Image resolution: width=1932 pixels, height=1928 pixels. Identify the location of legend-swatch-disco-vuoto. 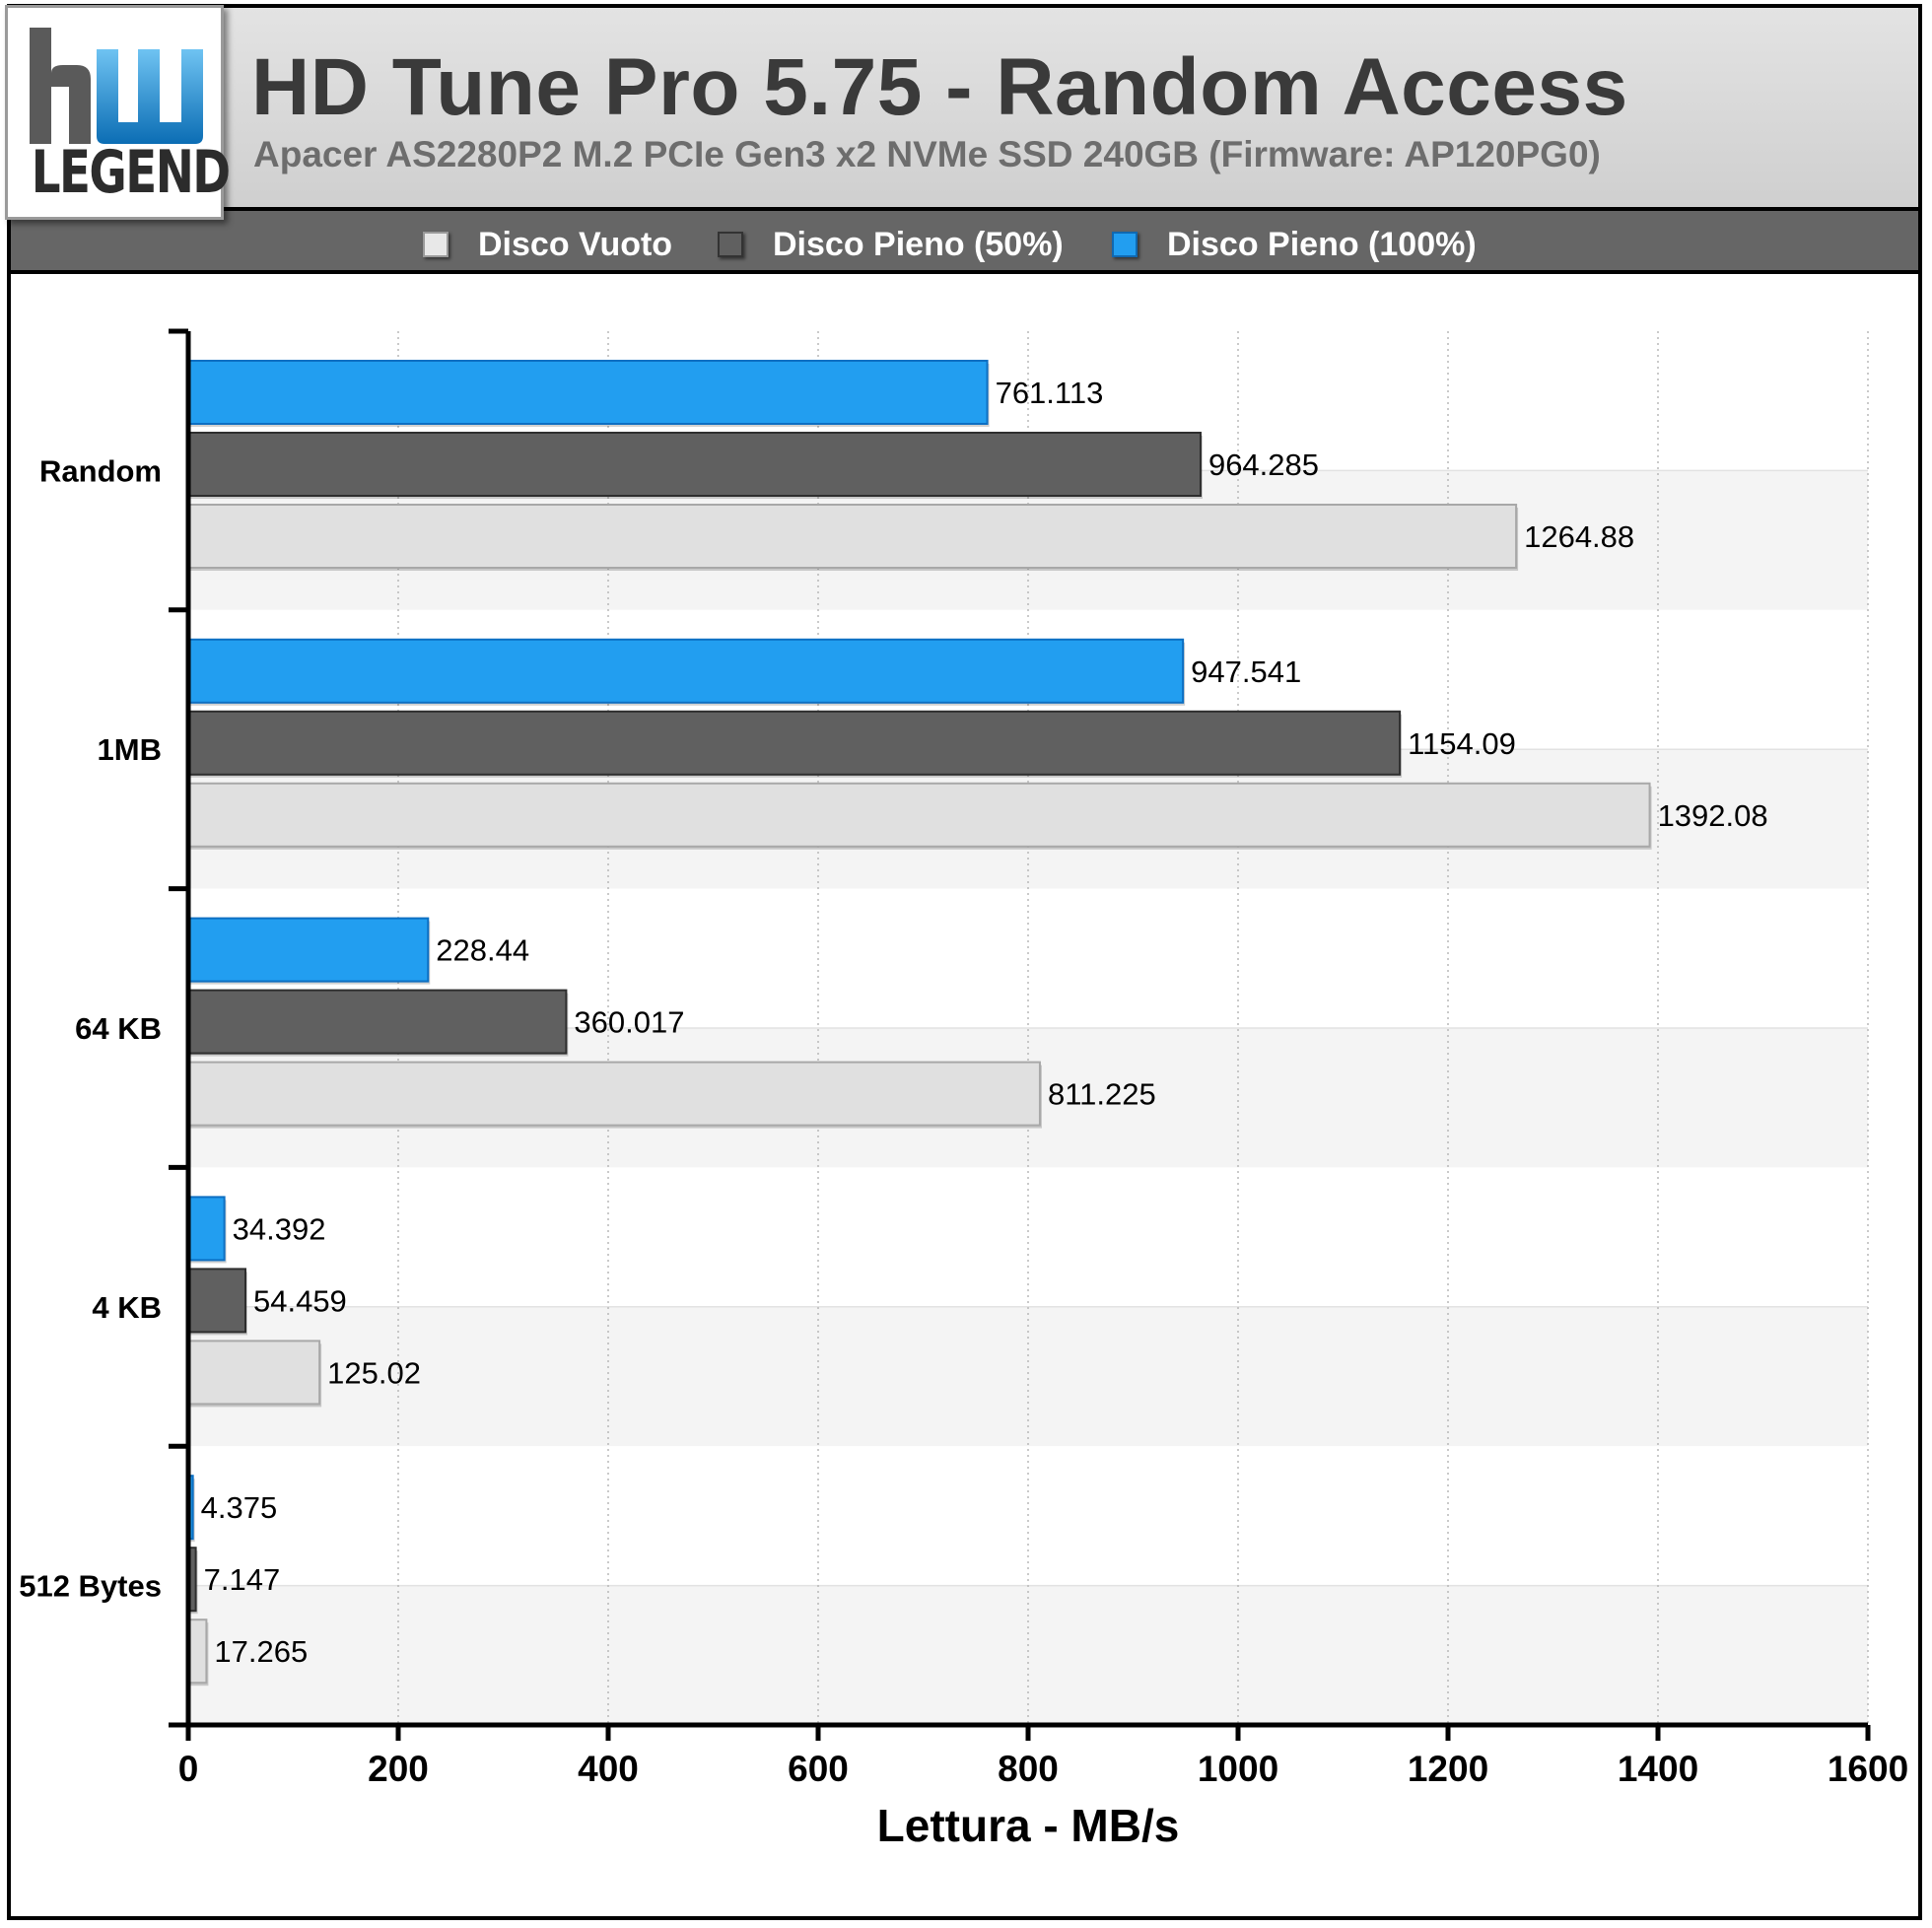
(436, 244).